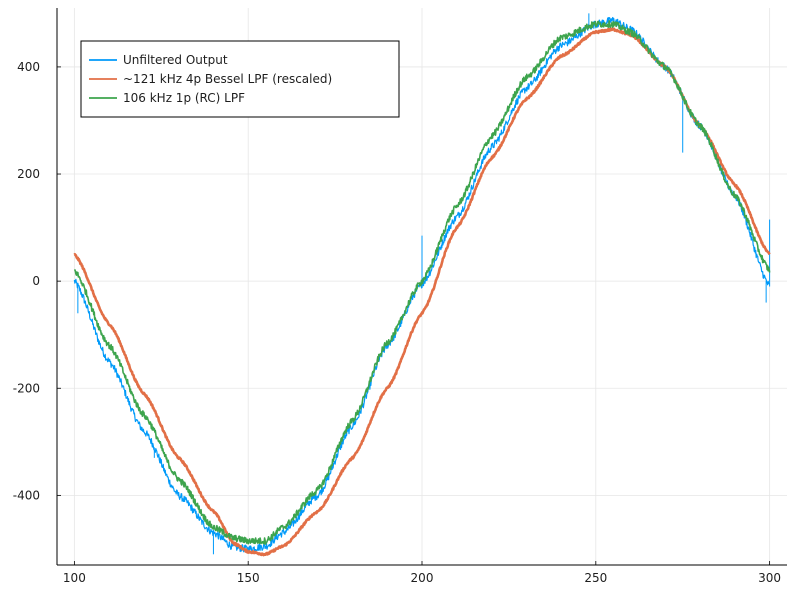  I want to click on legend-label: ~121 kHz 4p Bessel LPF (rescaled), so click(227, 79).